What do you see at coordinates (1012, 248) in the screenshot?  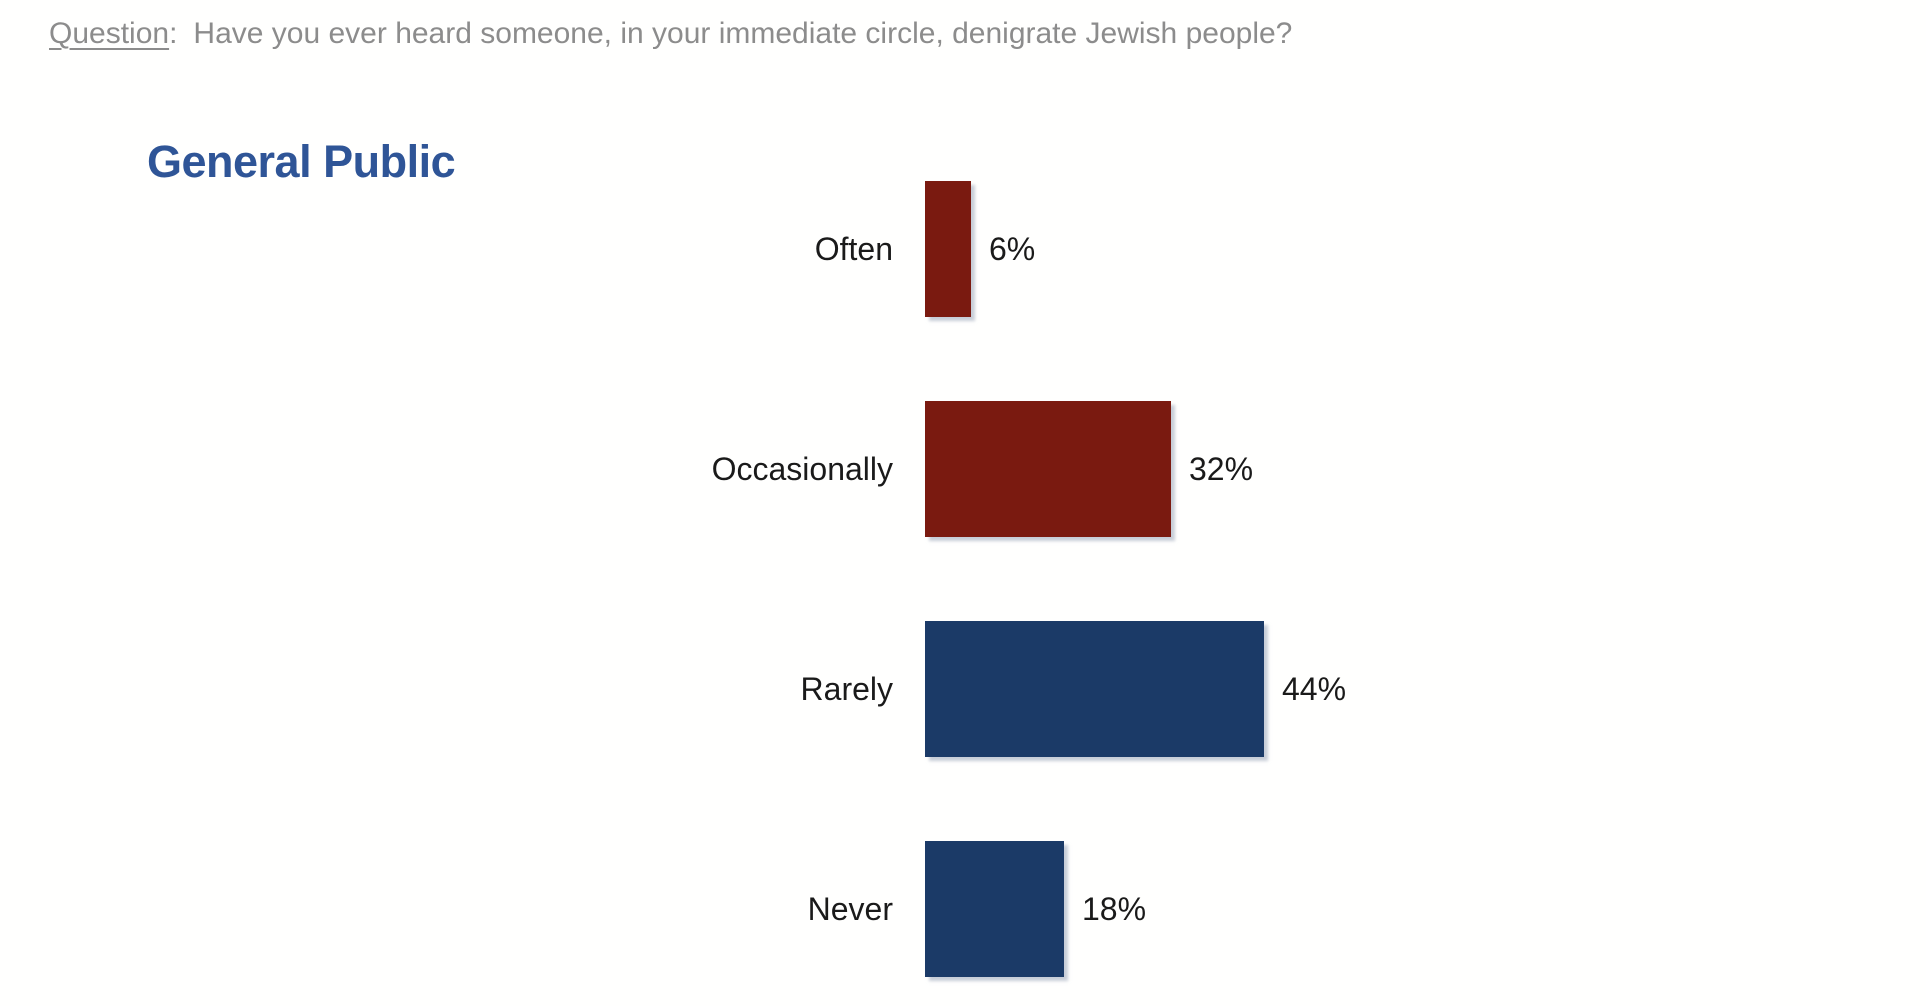 I see `value-label: 6%` at bounding box center [1012, 248].